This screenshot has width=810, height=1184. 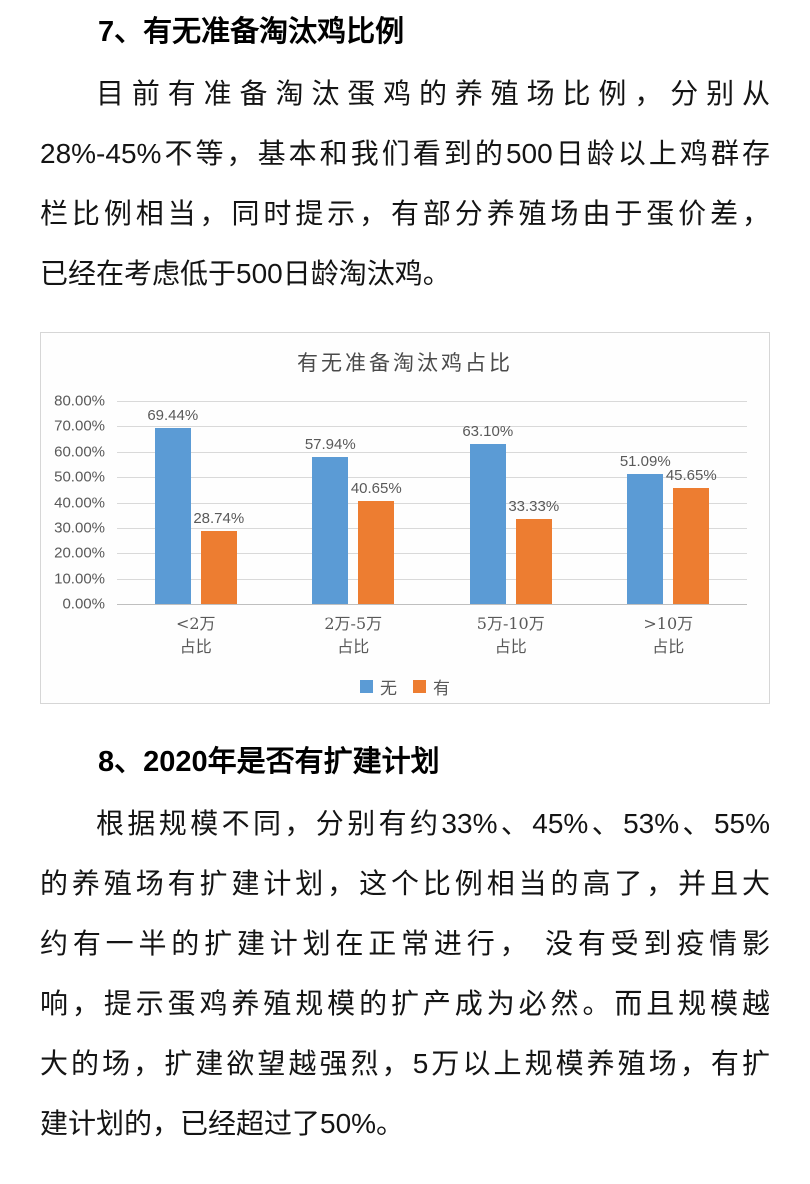 I want to click on x-category-line1: 2万-5万, so click(x=353, y=623).